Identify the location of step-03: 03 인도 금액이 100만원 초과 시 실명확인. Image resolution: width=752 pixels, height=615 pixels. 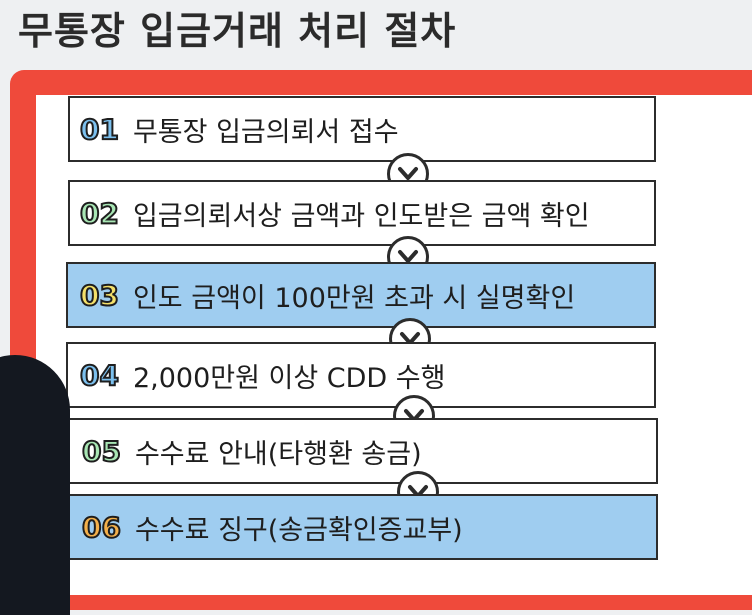
(361, 295).